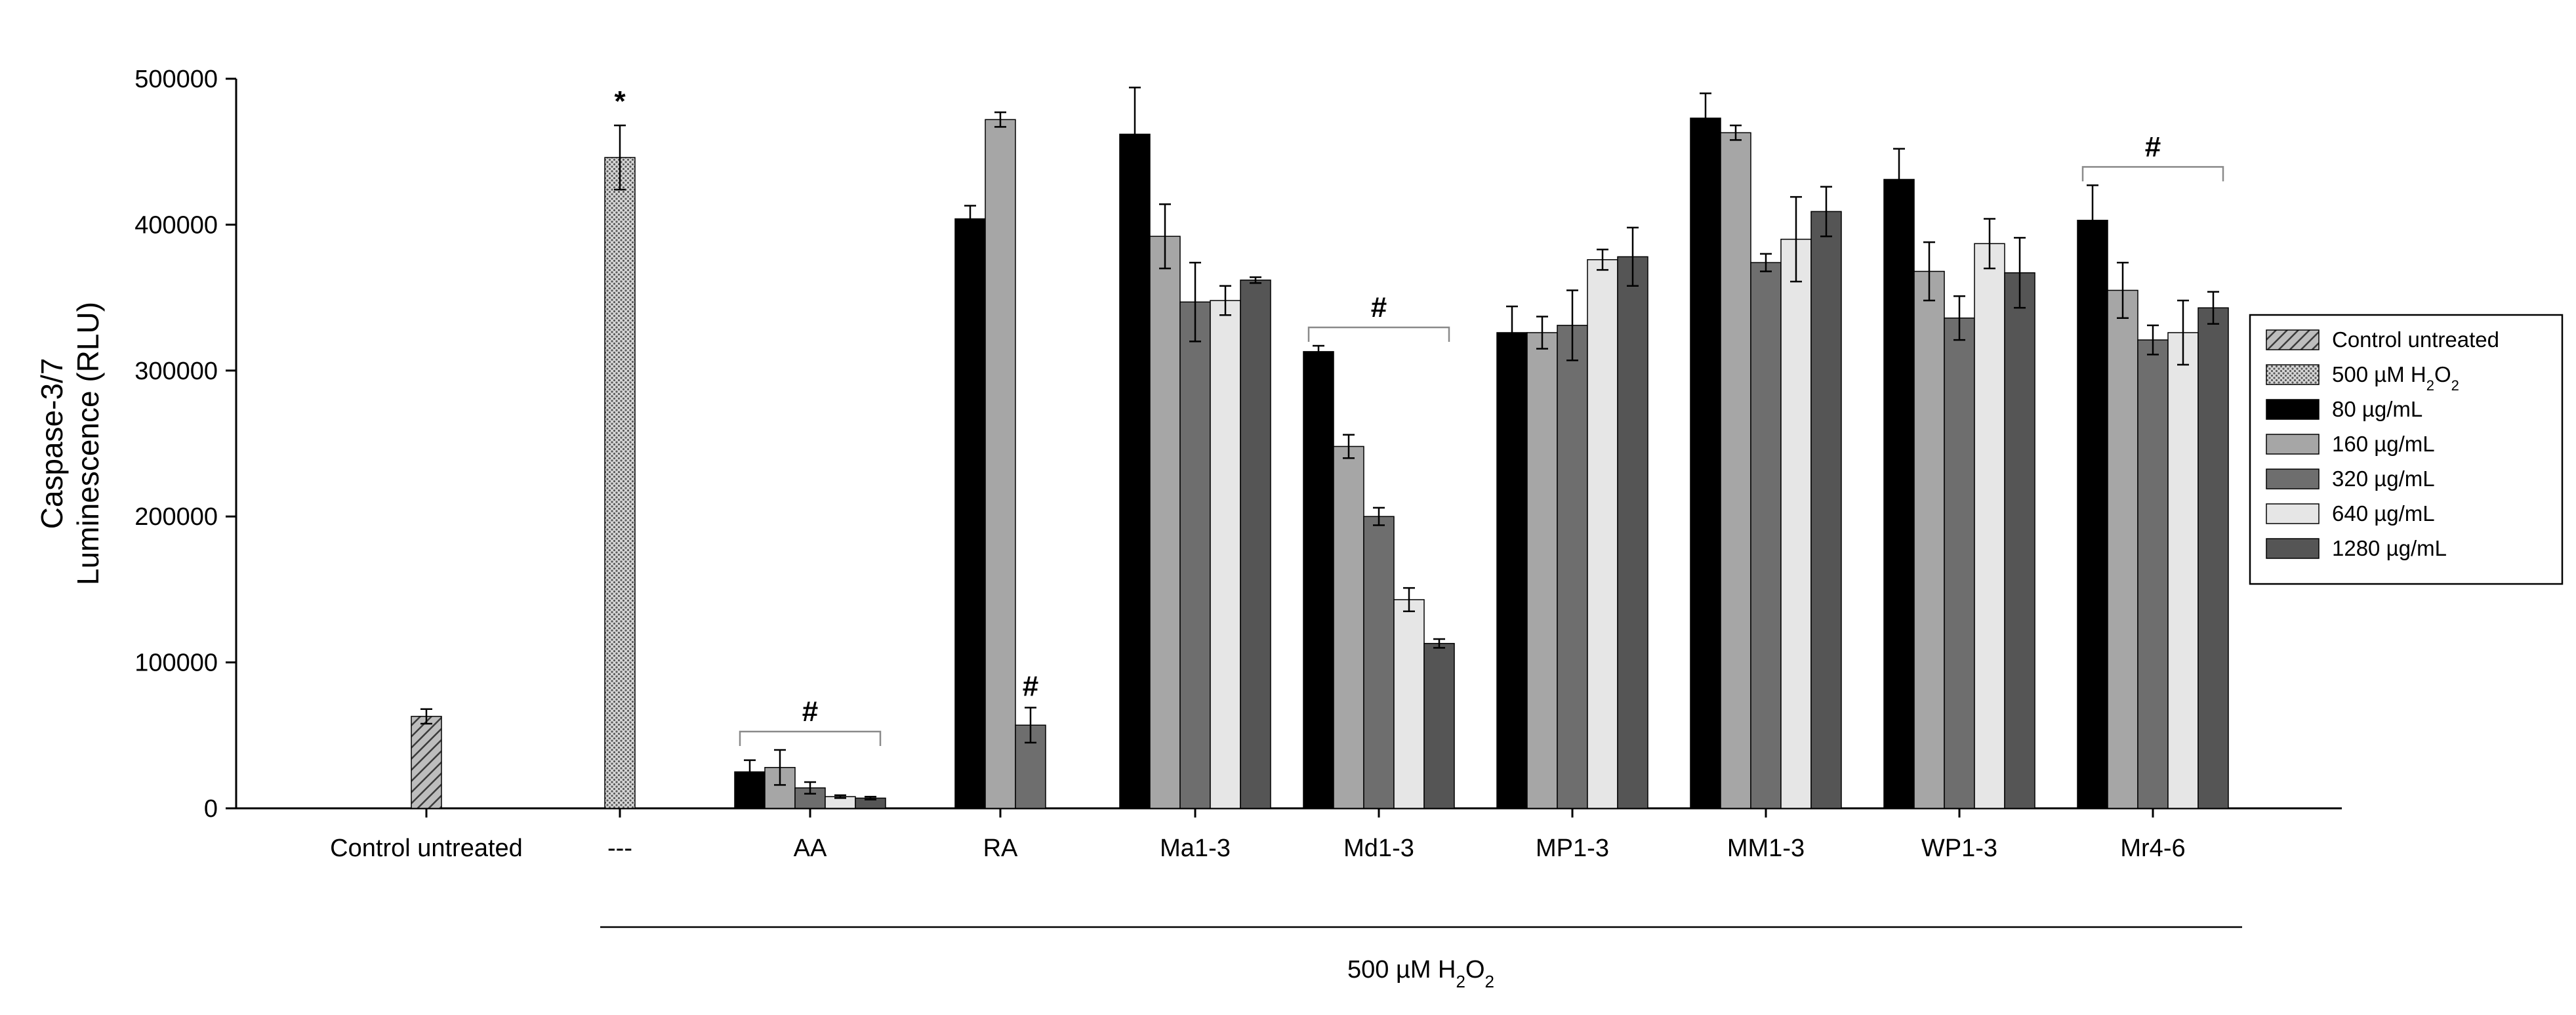 The width and height of the screenshot is (2576, 1015). Describe the element at coordinates (52, 443) in the screenshot. I see `y-axis-title-line1: Caspase-3/7` at that location.